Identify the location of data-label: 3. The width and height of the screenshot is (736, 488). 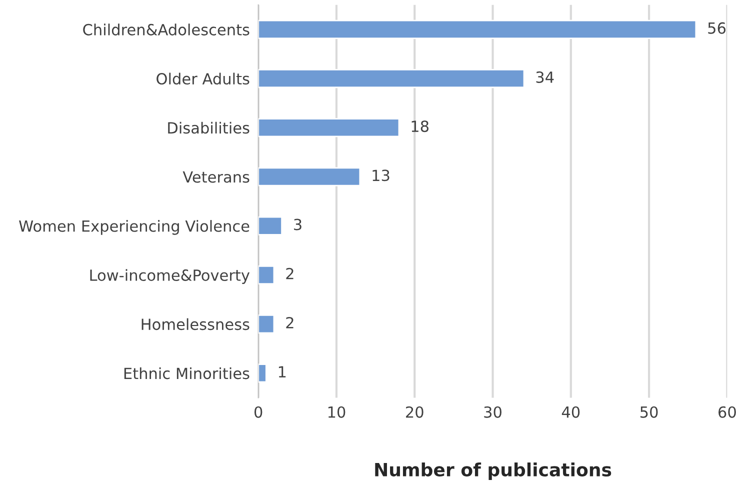
(298, 224).